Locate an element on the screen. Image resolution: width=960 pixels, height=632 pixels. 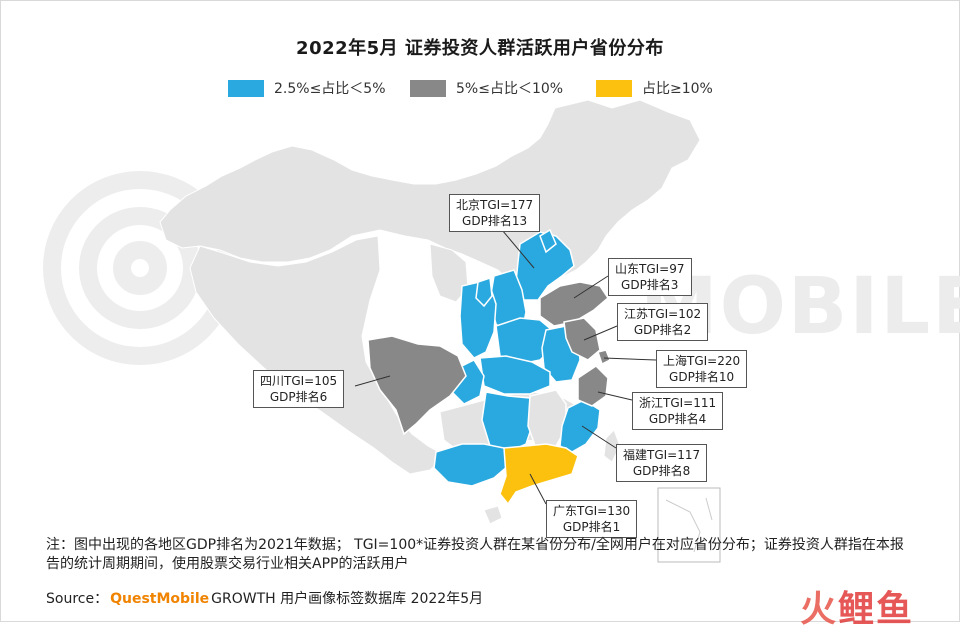
leader-zhejiang is located at coordinates (615, 396).